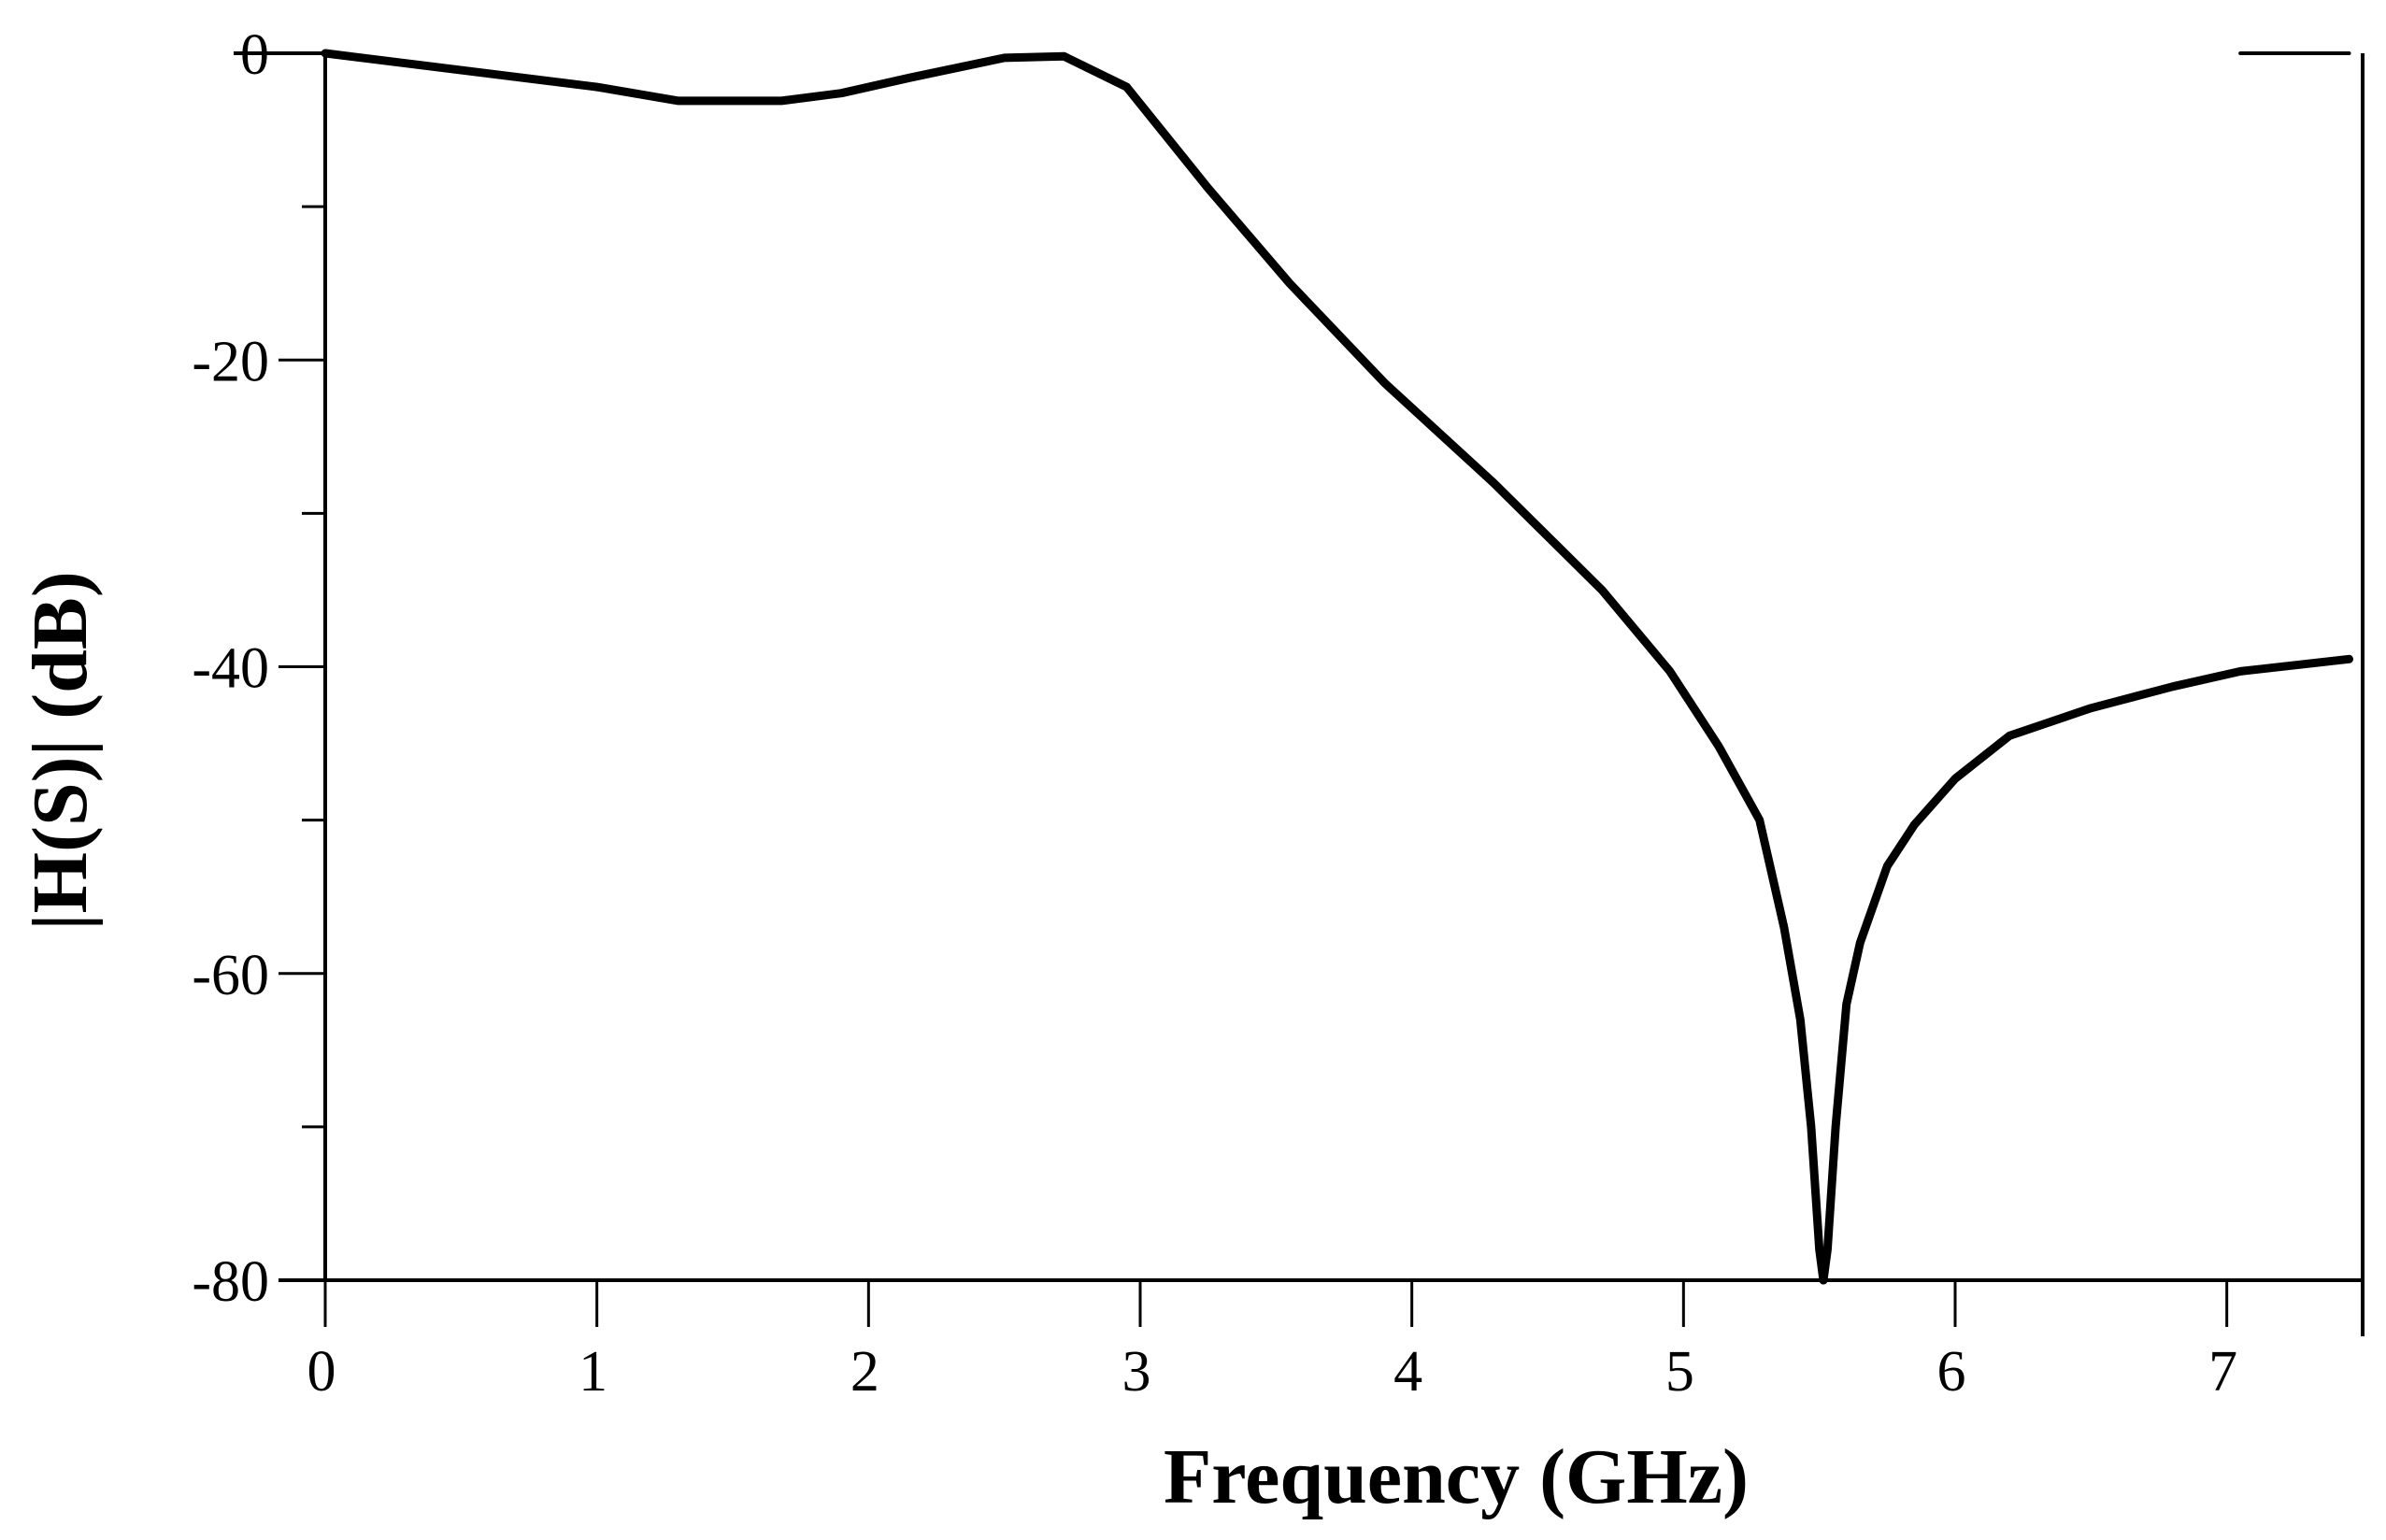 The width and height of the screenshot is (2386, 1540). Describe the element at coordinates (1272, 1342) in the screenshot. I see `x-axis-ticks: 0 1 2 3 4 5 6 7` at that location.